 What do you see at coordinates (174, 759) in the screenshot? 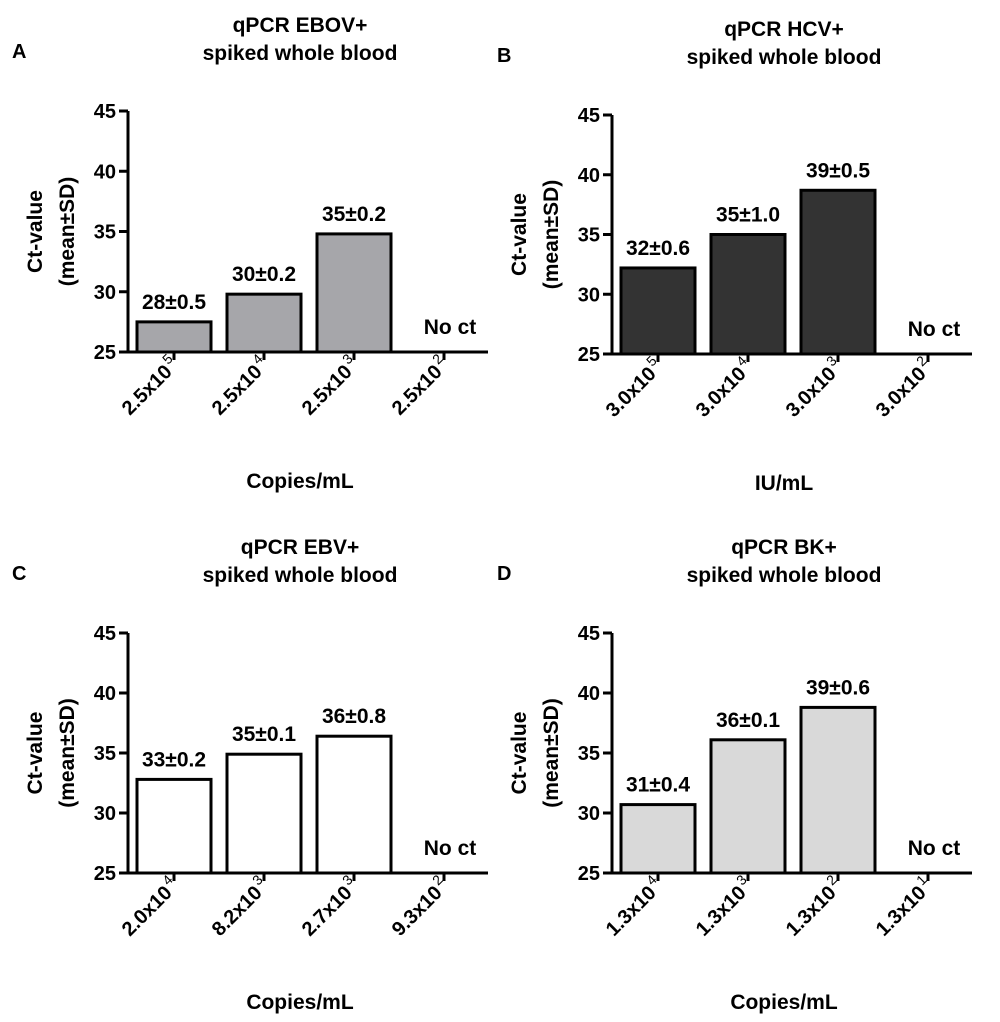
I see `data-label: 33±0.2` at bounding box center [174, 759].